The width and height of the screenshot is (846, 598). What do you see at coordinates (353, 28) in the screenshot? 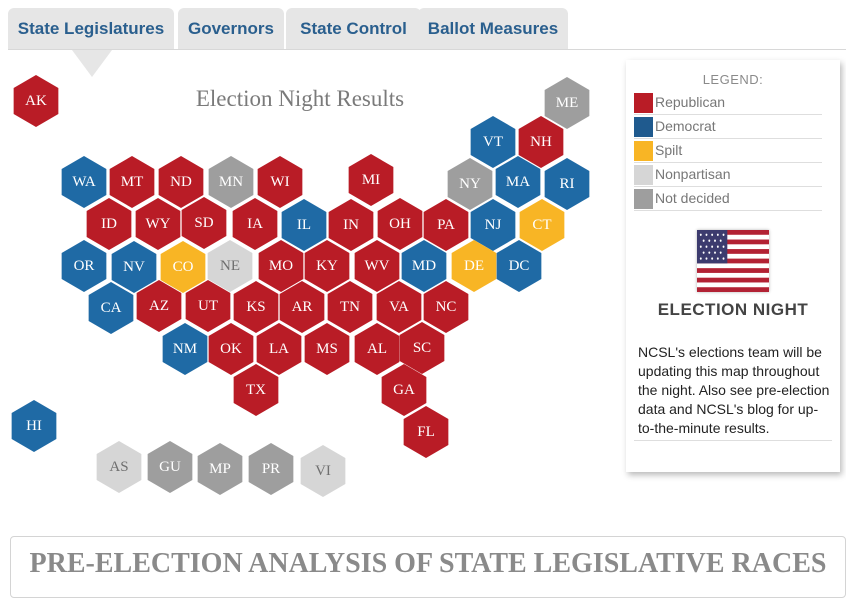
I see `tab-state-control: State Control` at bounding box center [353, 28].